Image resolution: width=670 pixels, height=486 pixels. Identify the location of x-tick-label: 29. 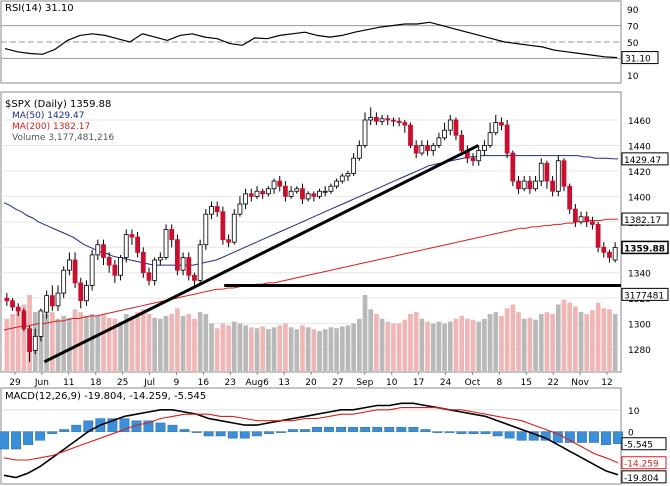
(15, 383).